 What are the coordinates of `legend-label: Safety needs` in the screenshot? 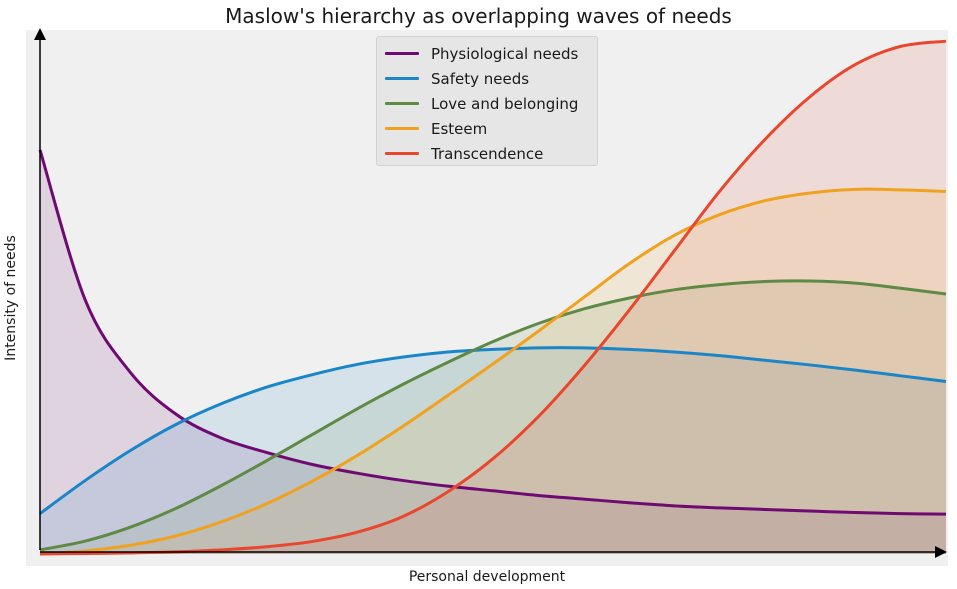 It's located at (480, 78).